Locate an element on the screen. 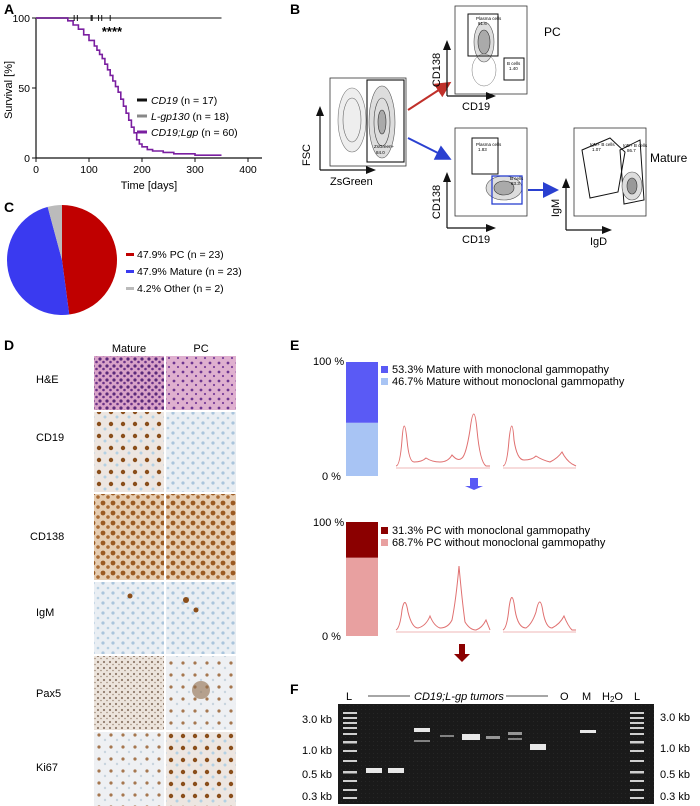 This screenshot has width=700, height=806. size-left-05kb: 0.5 kb is located at coordinates (317, 775).